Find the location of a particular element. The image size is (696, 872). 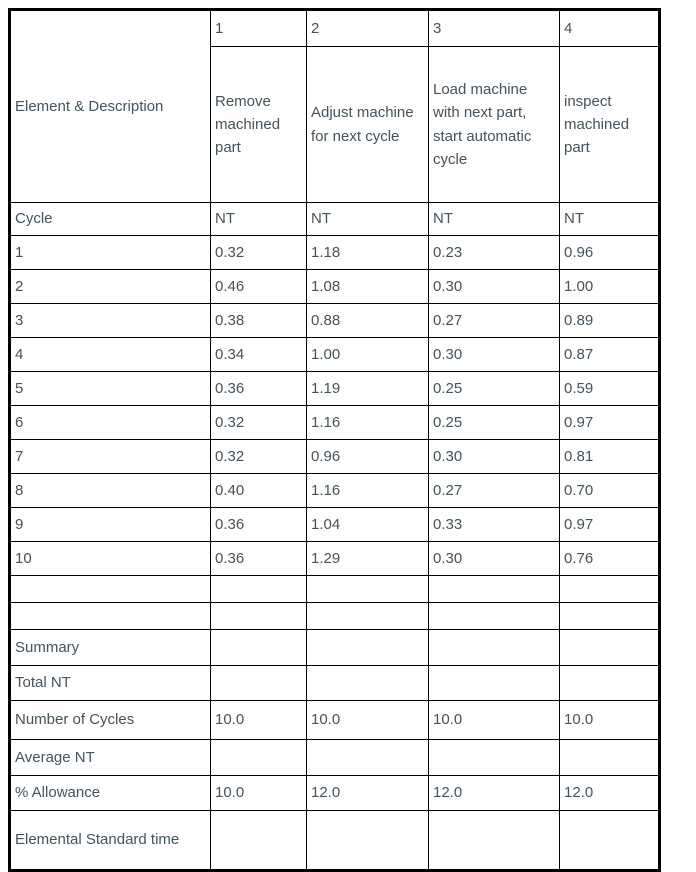

nt-value: 0.88 is located at coordinates (367, 320).